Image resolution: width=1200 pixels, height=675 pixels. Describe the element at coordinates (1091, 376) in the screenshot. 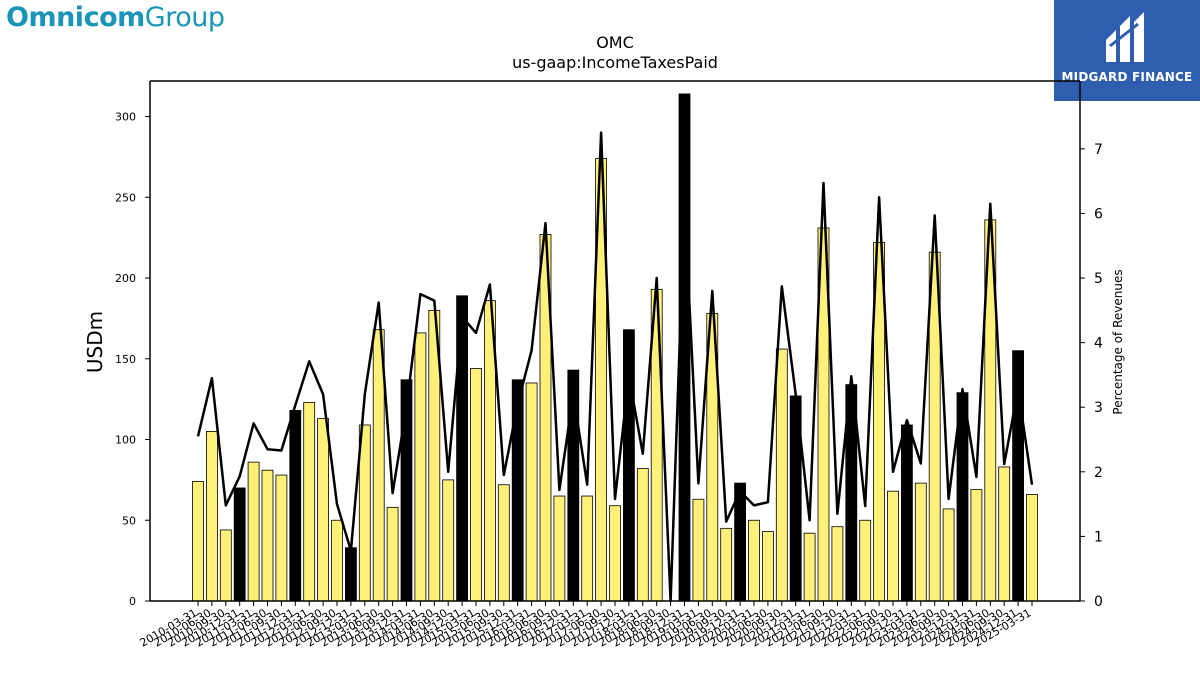

I see `right-y-ticks: 0 1 2 3 4 5 6 7` at that location.